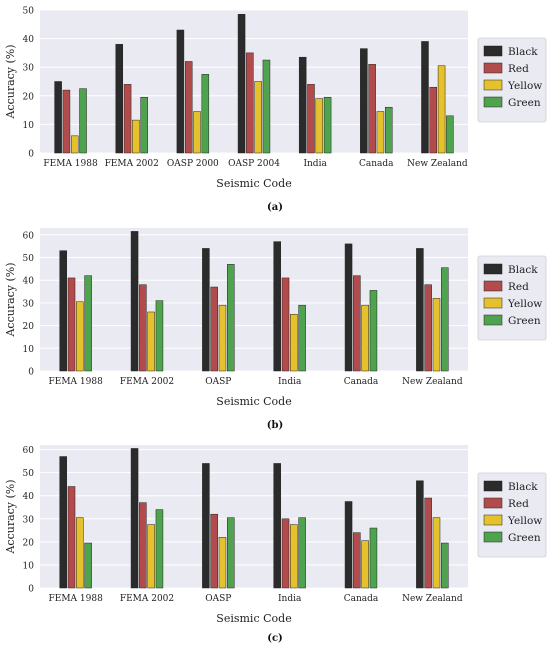  Describe the element at coordinates (275, 207) in the screenshot. I see `chart-a-caption: (a)` at that location.